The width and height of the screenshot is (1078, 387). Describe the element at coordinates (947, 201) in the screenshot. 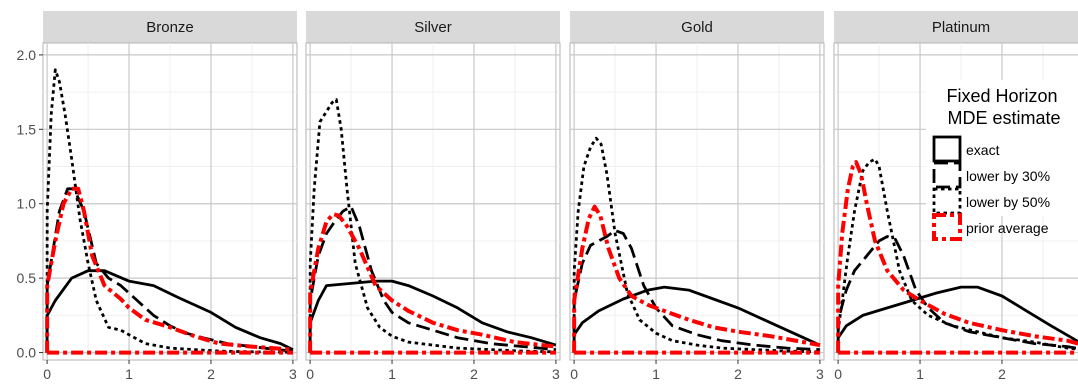

I see `legend-key-lower-by-50-` at that location.